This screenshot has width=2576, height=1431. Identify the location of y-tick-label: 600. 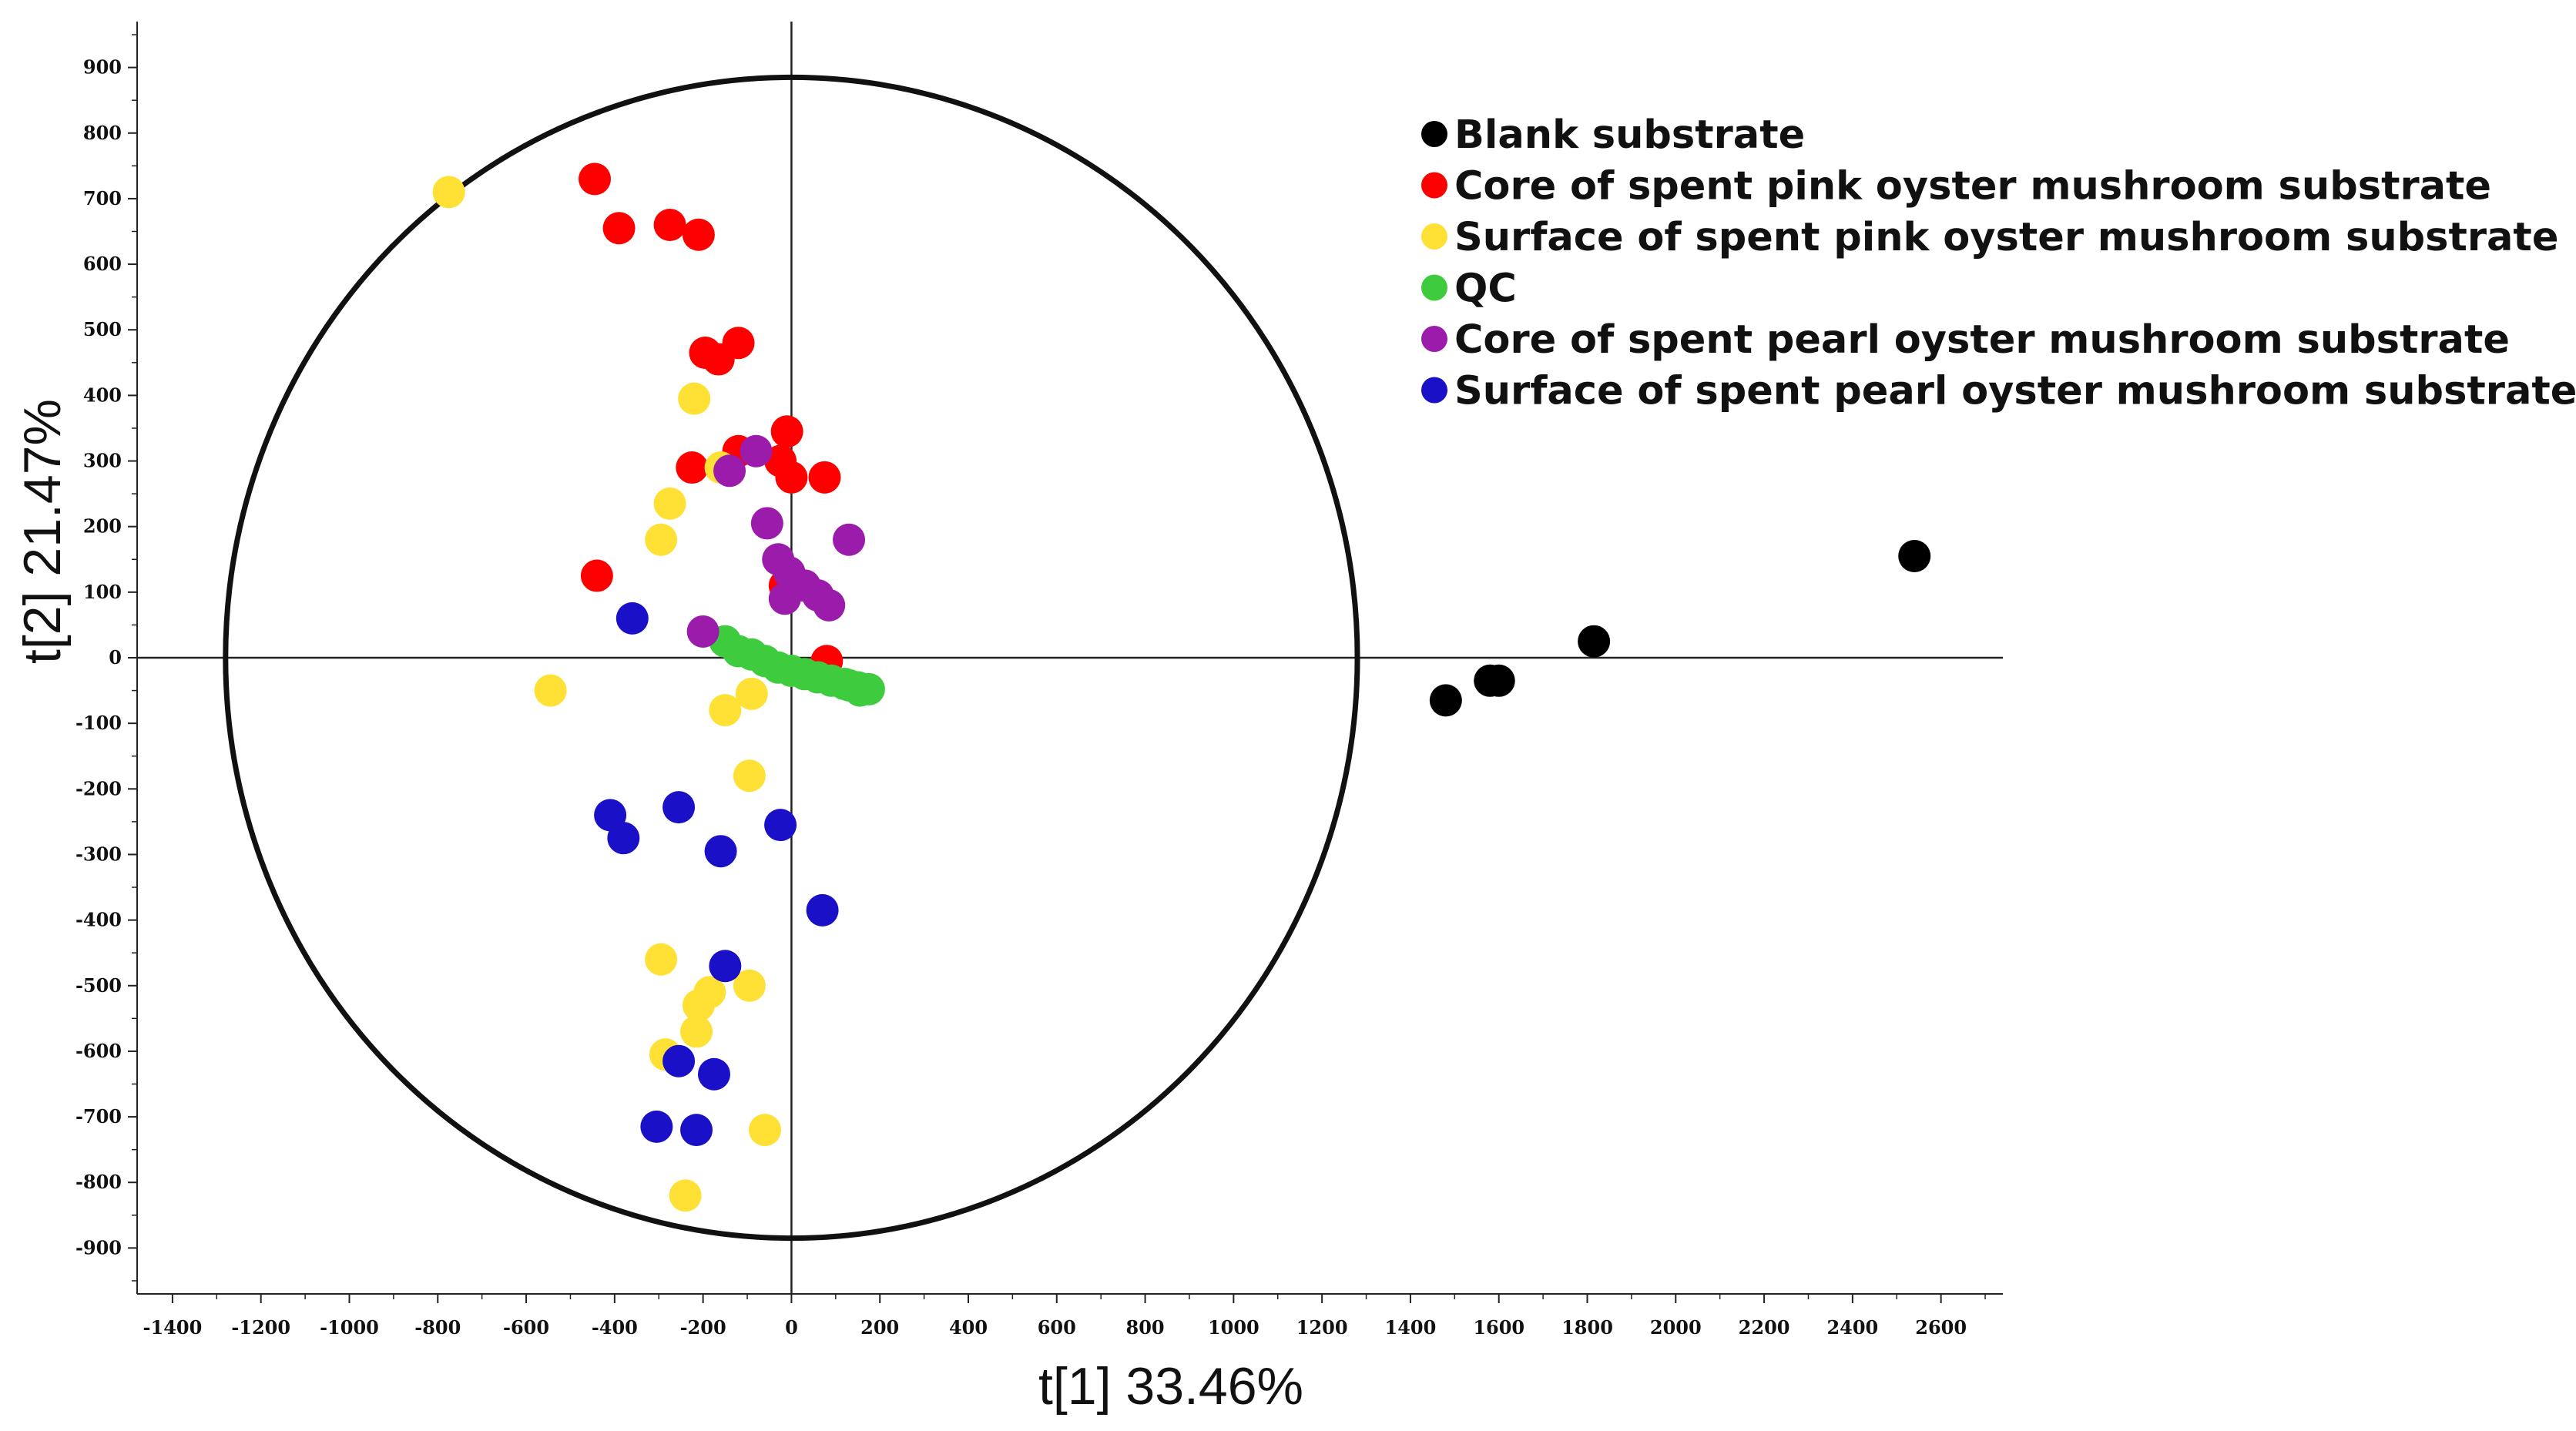
(102, 264).